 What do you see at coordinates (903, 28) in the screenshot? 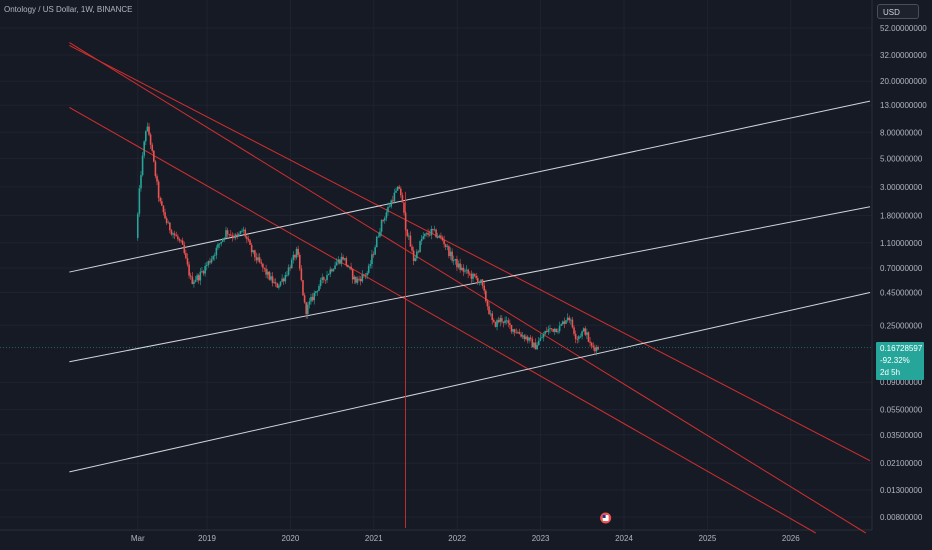
I see `price-axis-label: 52.00000000` at bounding box center [903, 28].